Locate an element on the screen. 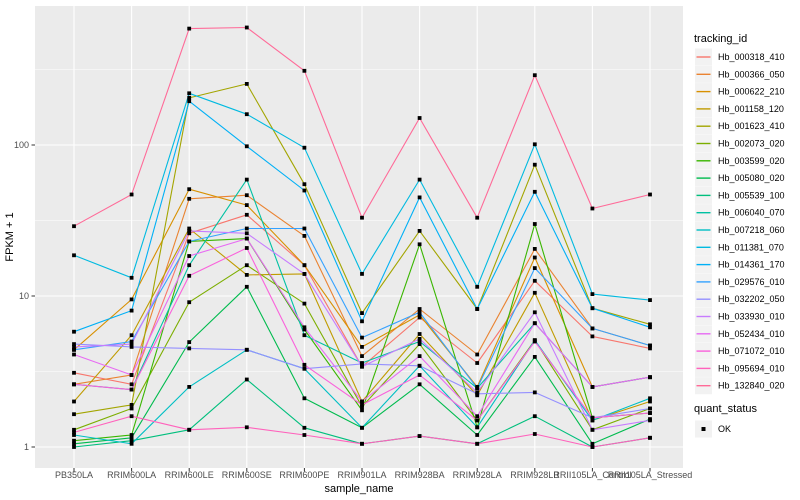  legend-label: Hb_032202_050 is located at coordinates (751, 299).